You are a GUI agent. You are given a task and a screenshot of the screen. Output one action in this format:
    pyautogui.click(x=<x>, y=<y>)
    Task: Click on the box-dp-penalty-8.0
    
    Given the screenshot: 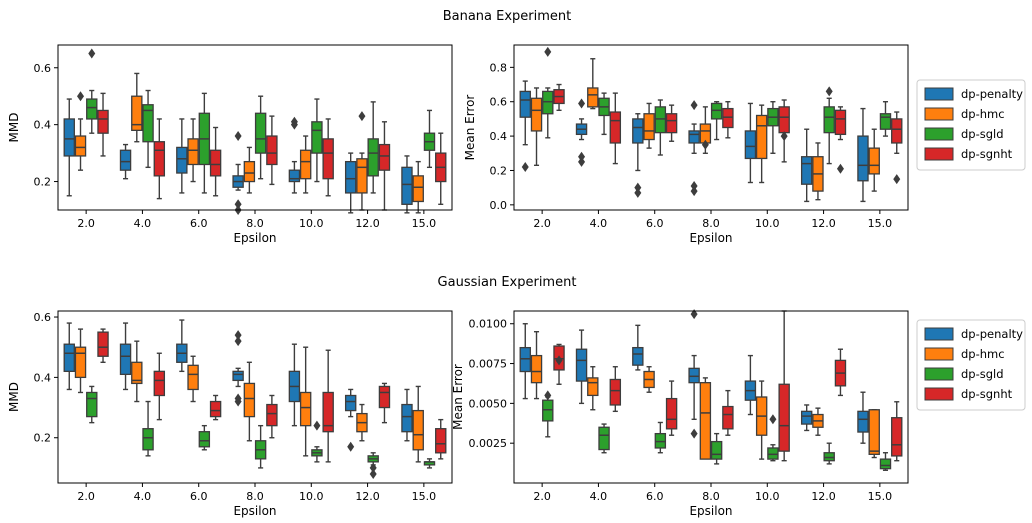 What is the action you would take?
    pyautogui.click(x=238, y=173)
    